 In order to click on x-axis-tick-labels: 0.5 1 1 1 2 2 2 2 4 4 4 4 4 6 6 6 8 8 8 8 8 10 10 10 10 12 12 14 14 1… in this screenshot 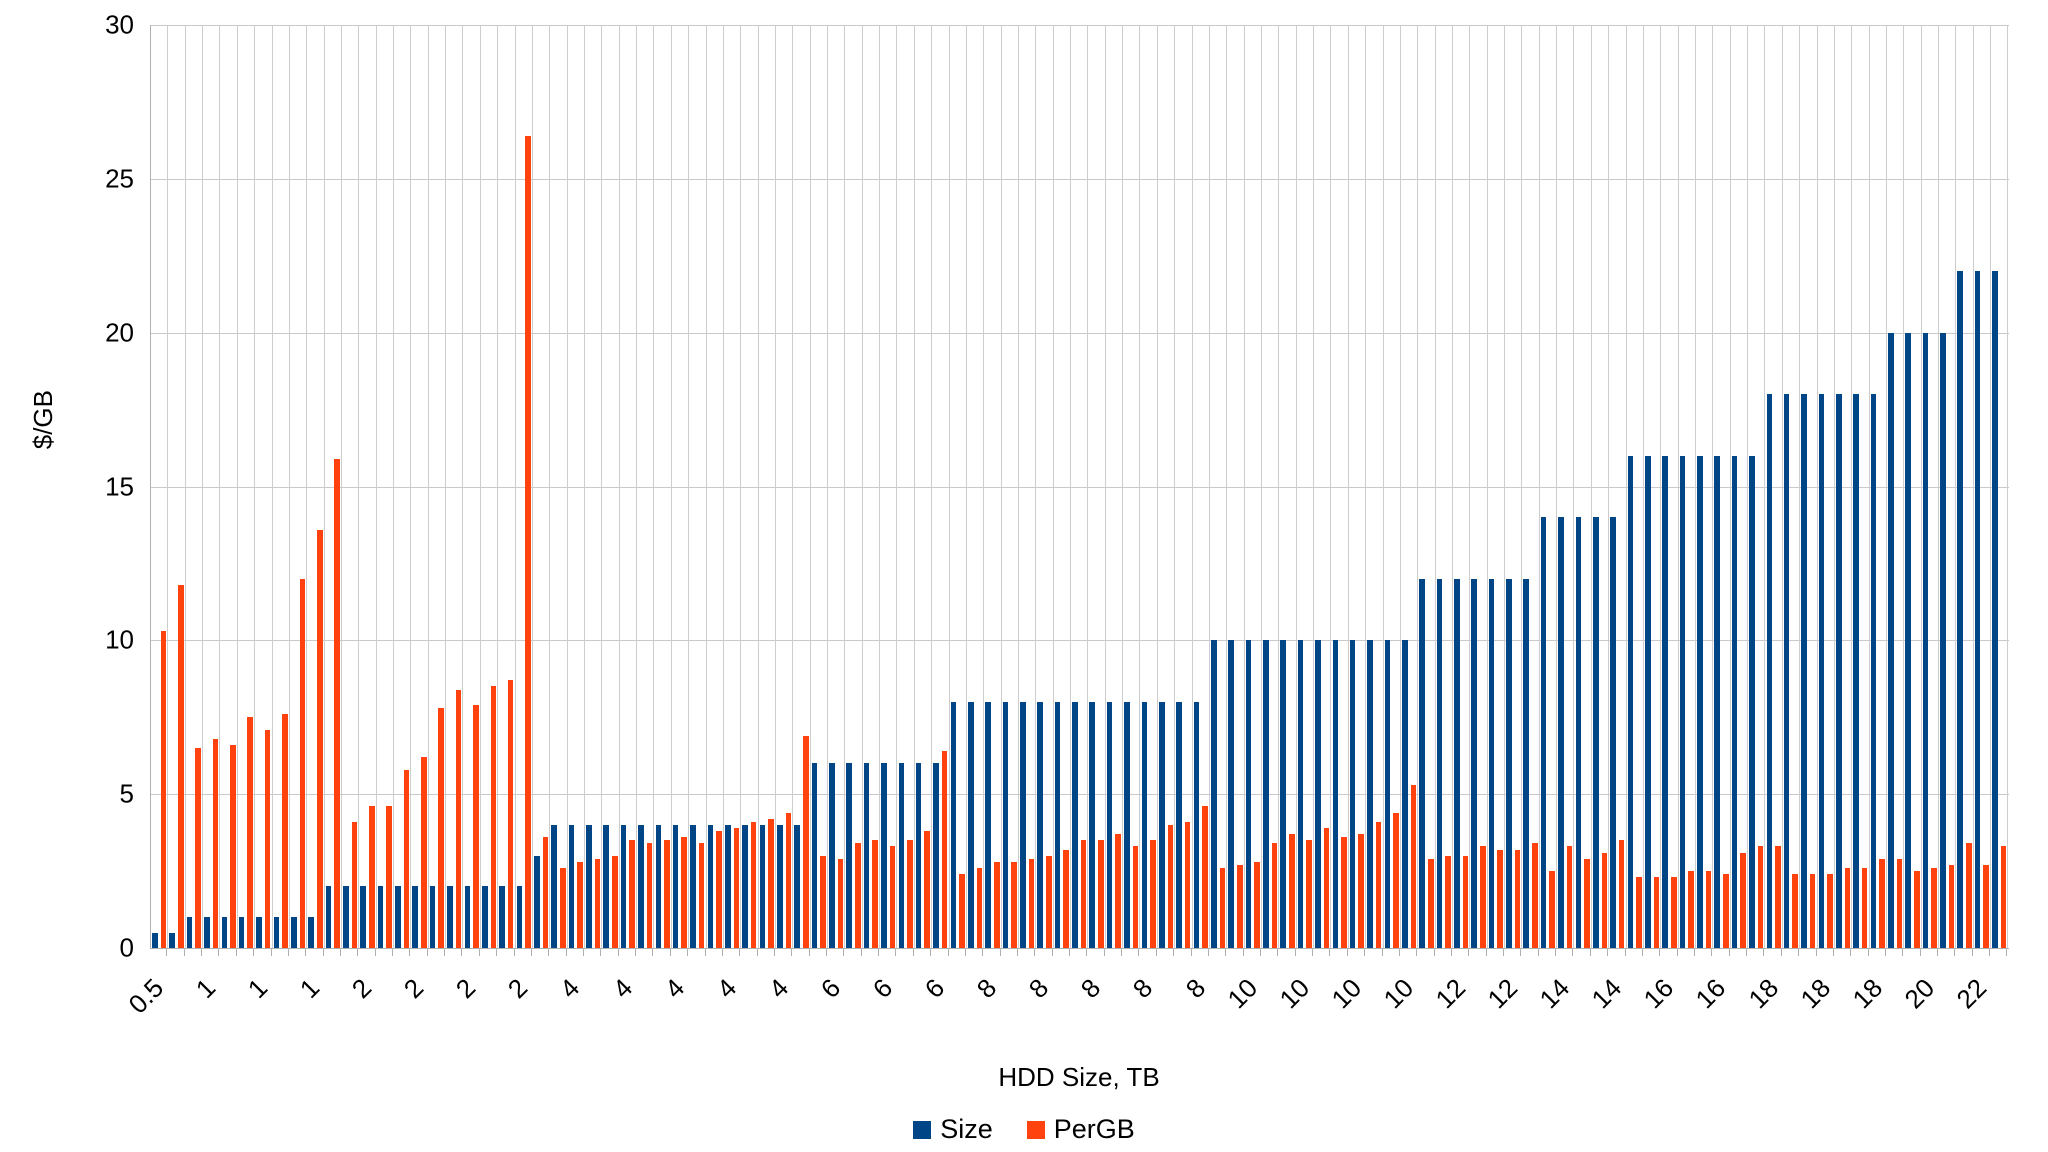, I will do `click(1065, 997)`.